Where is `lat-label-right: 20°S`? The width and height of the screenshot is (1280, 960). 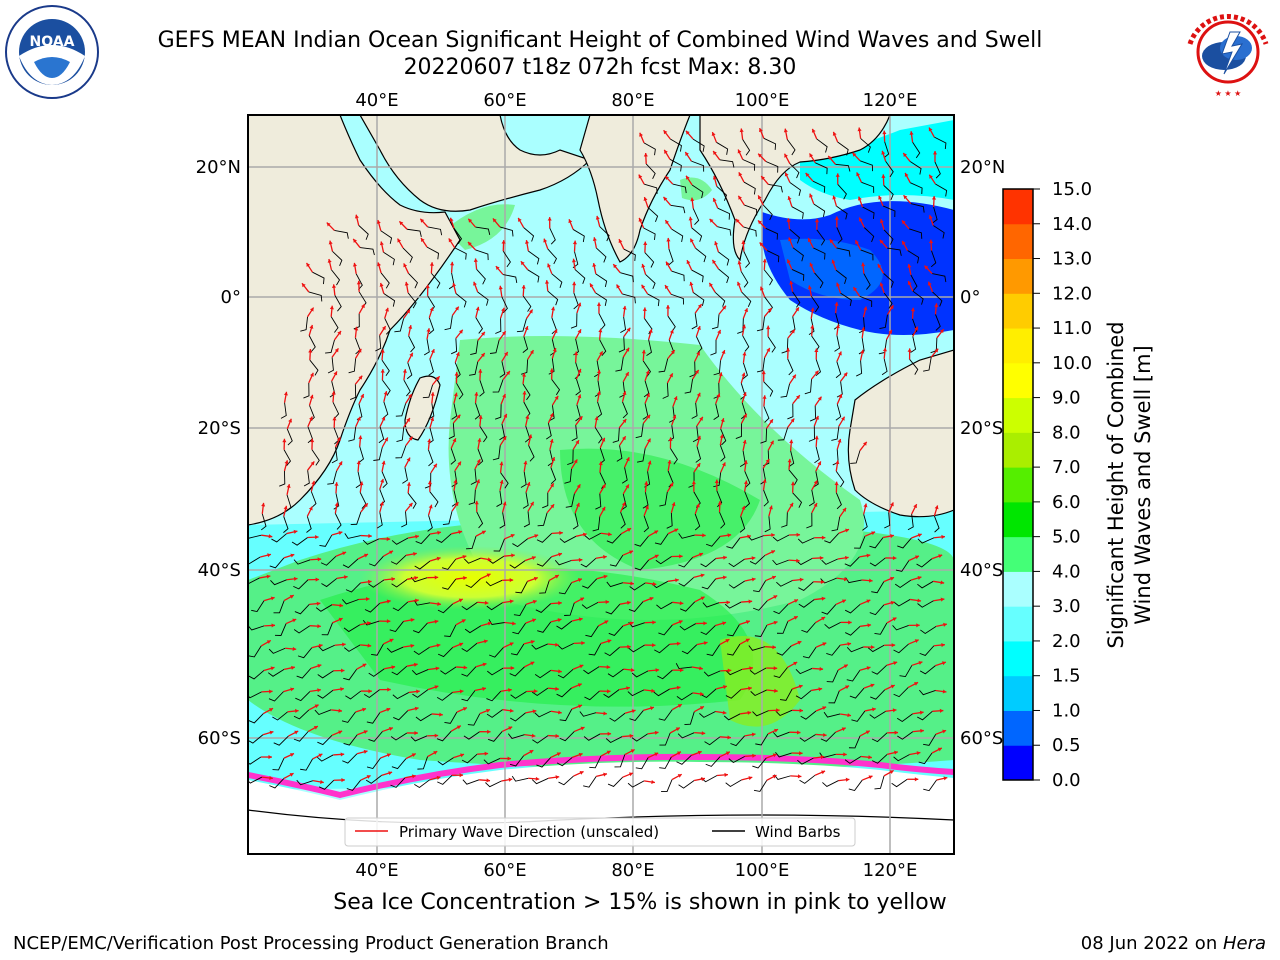 lat-label-right: 20°S is located at coordinates (981, 428).